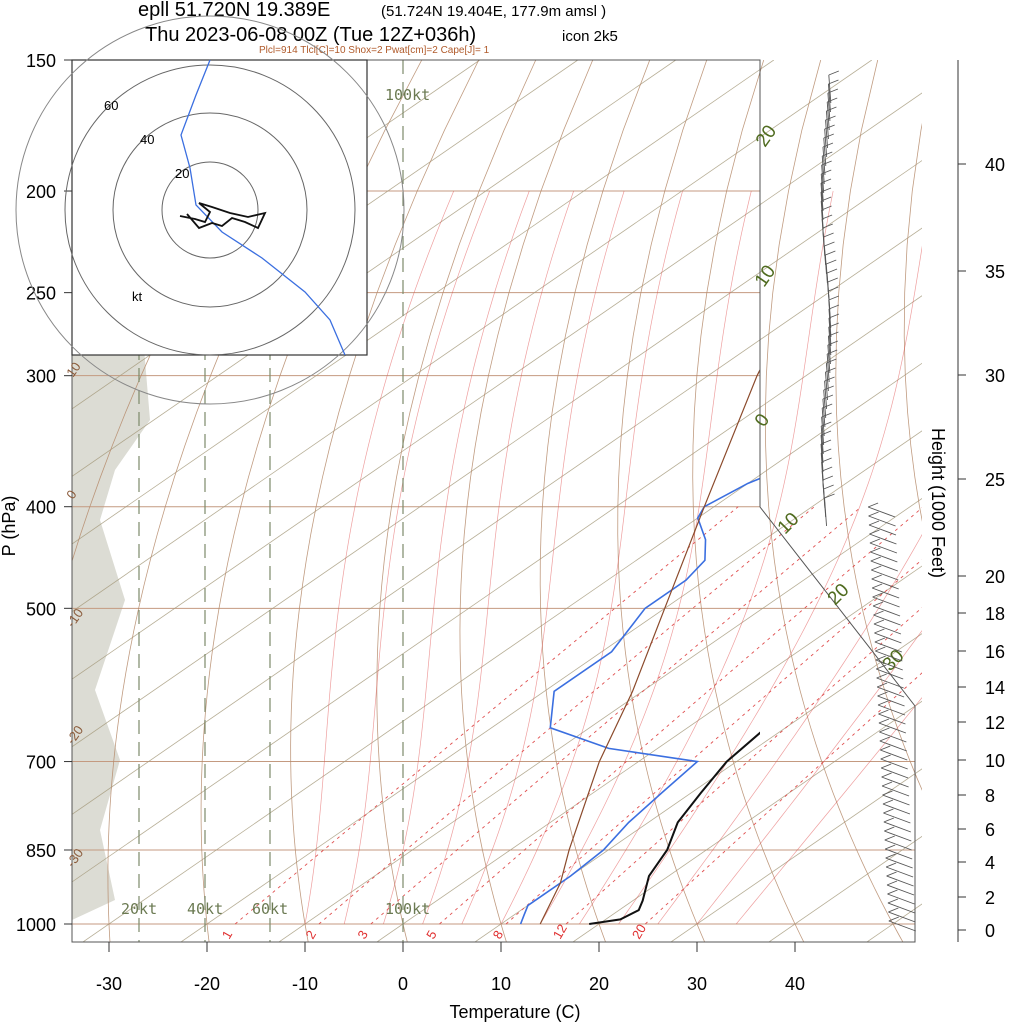  What do you see at coordinates (995, 652) in the screenshot?
I see `height-tick-label: 16` at bounding box center [995, 652].